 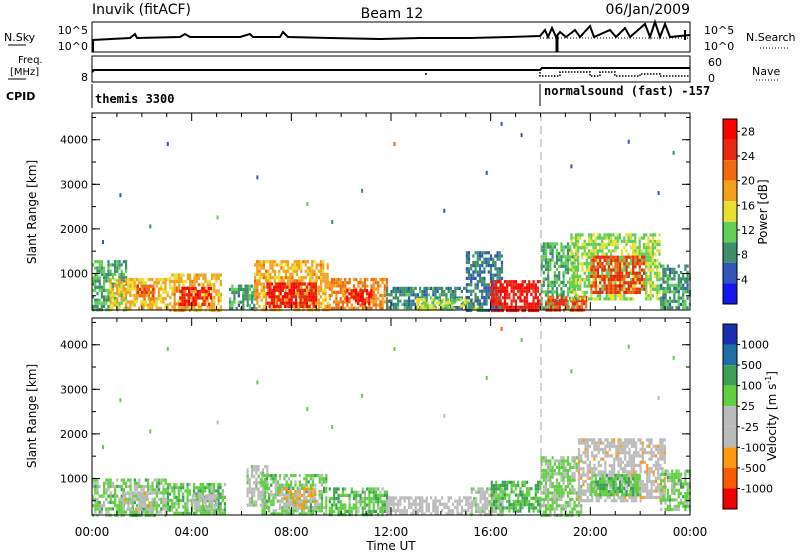 I want to click on power-colorbar-frame, so click(x=730, y=211).